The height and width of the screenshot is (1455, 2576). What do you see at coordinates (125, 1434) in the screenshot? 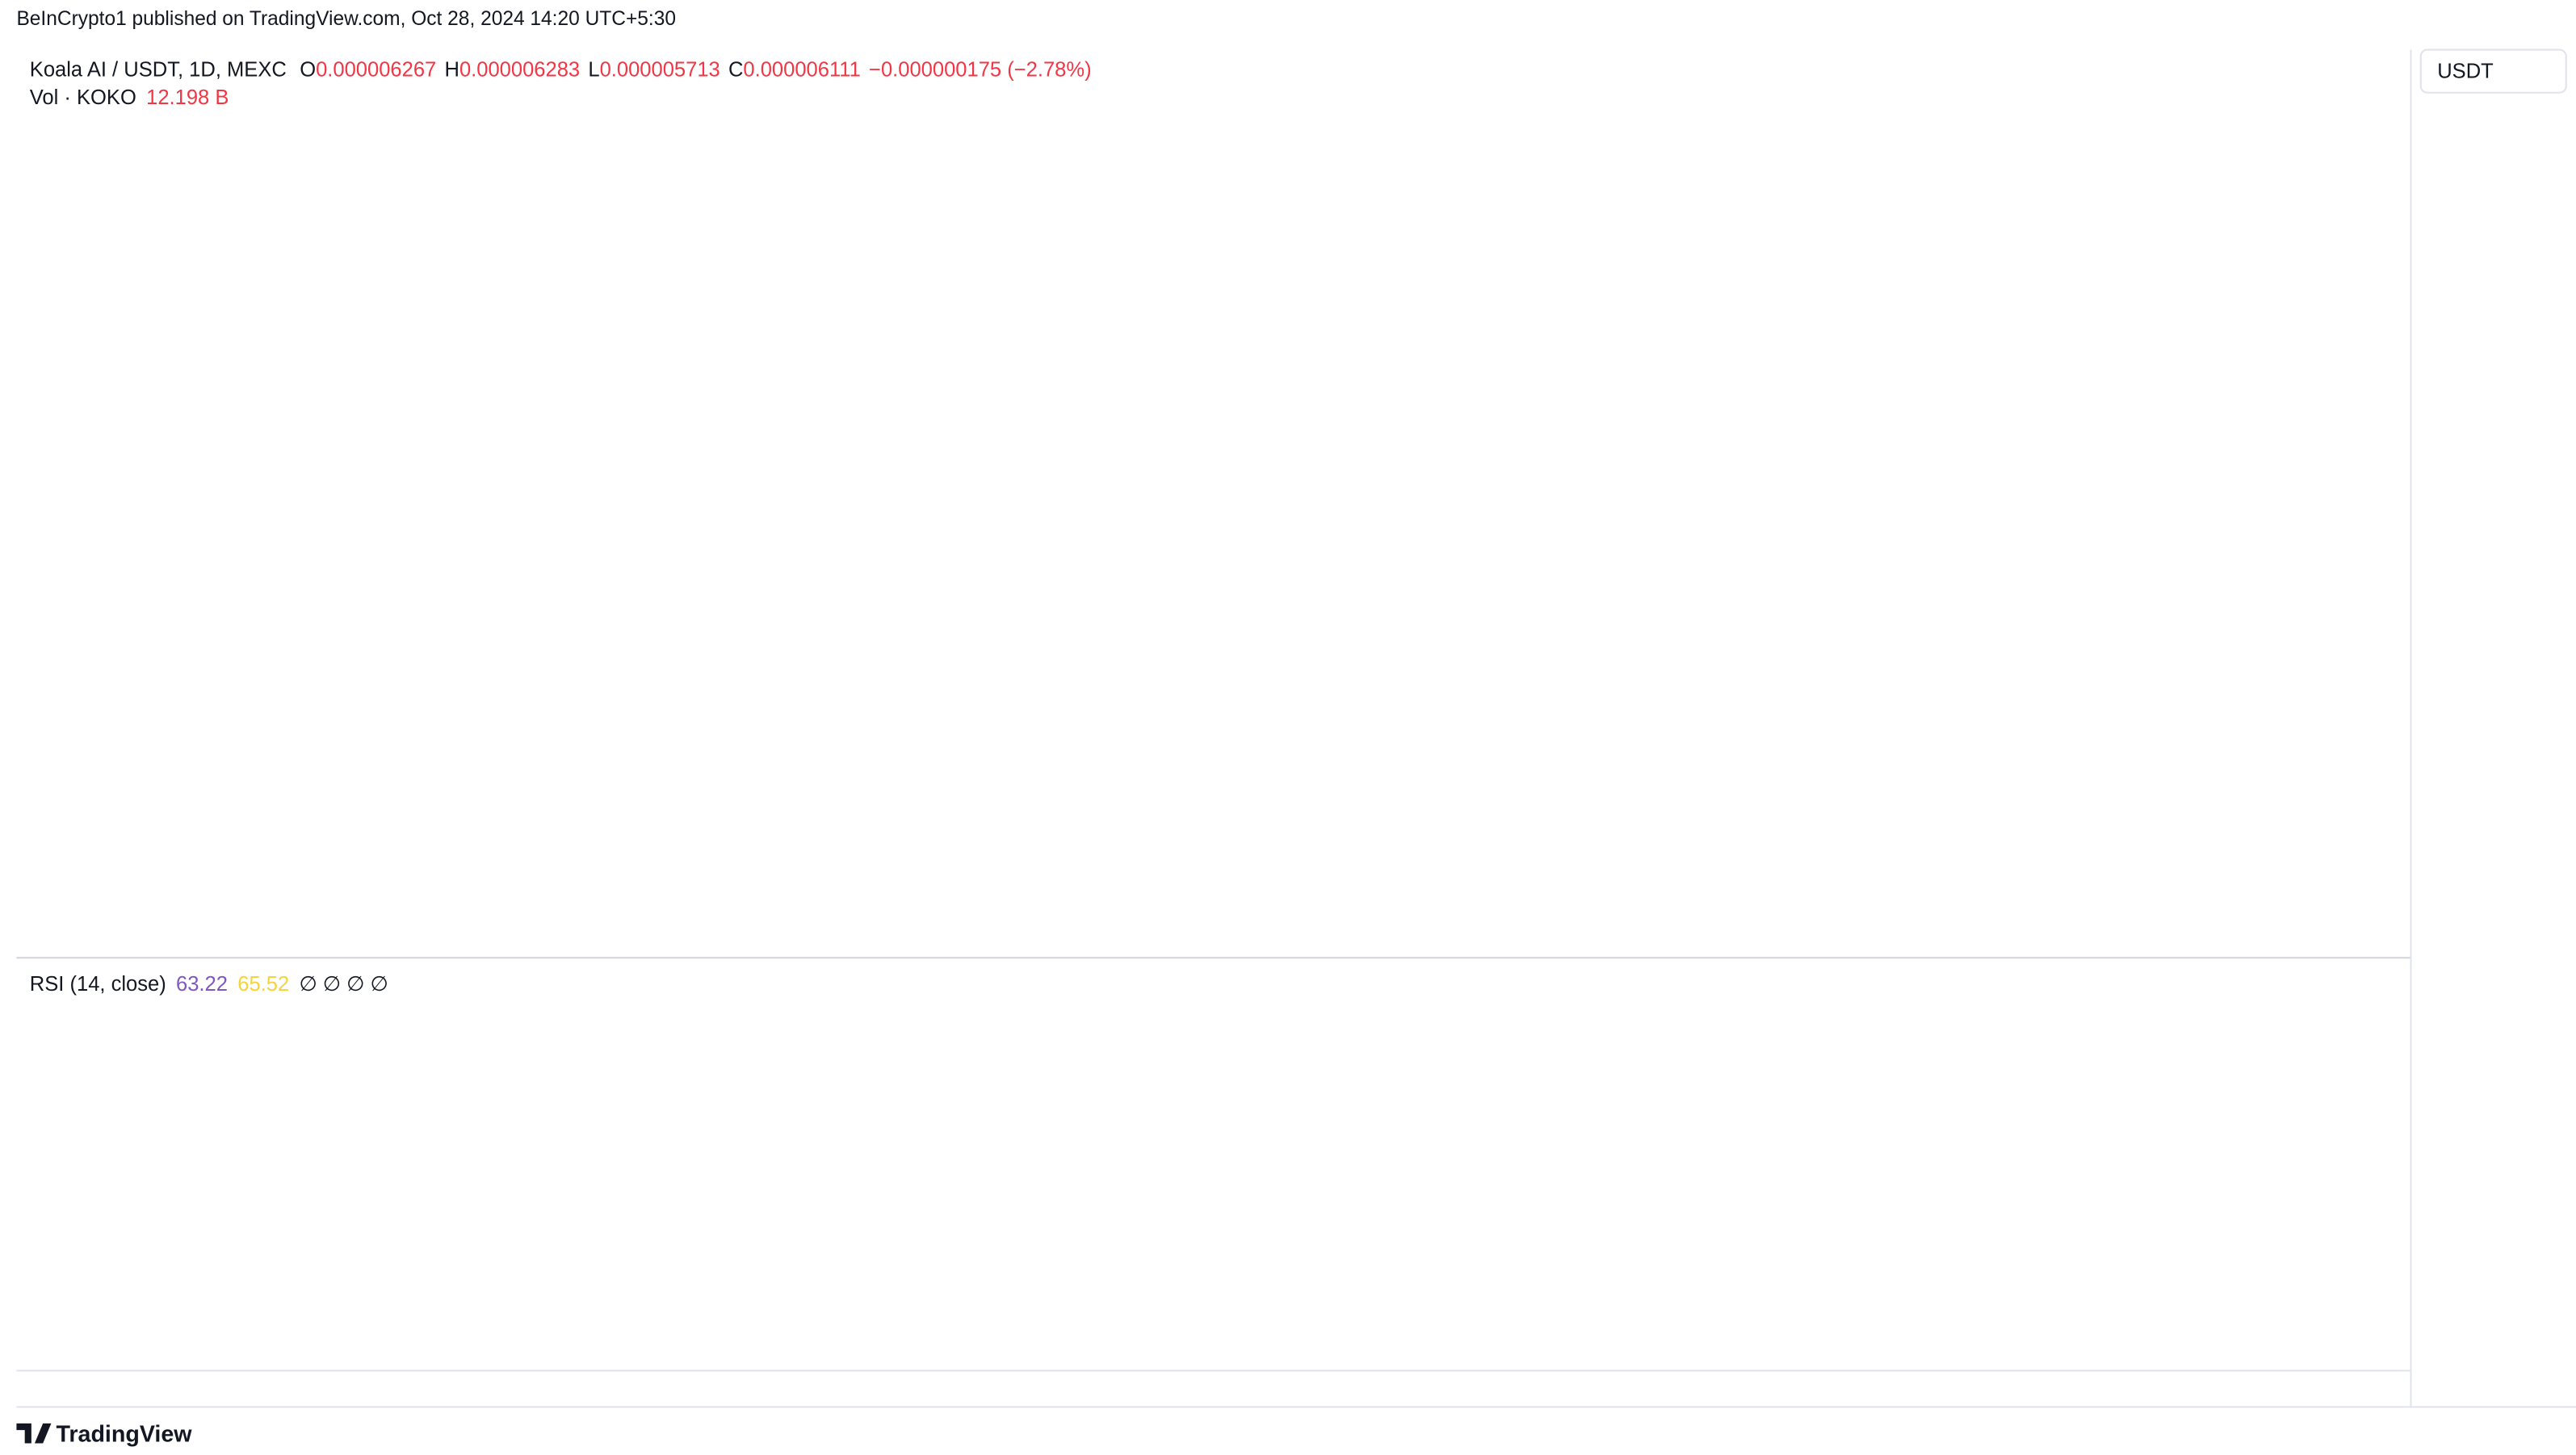
I see `logo-text: TradingView` at bounding box center [125, 1434].